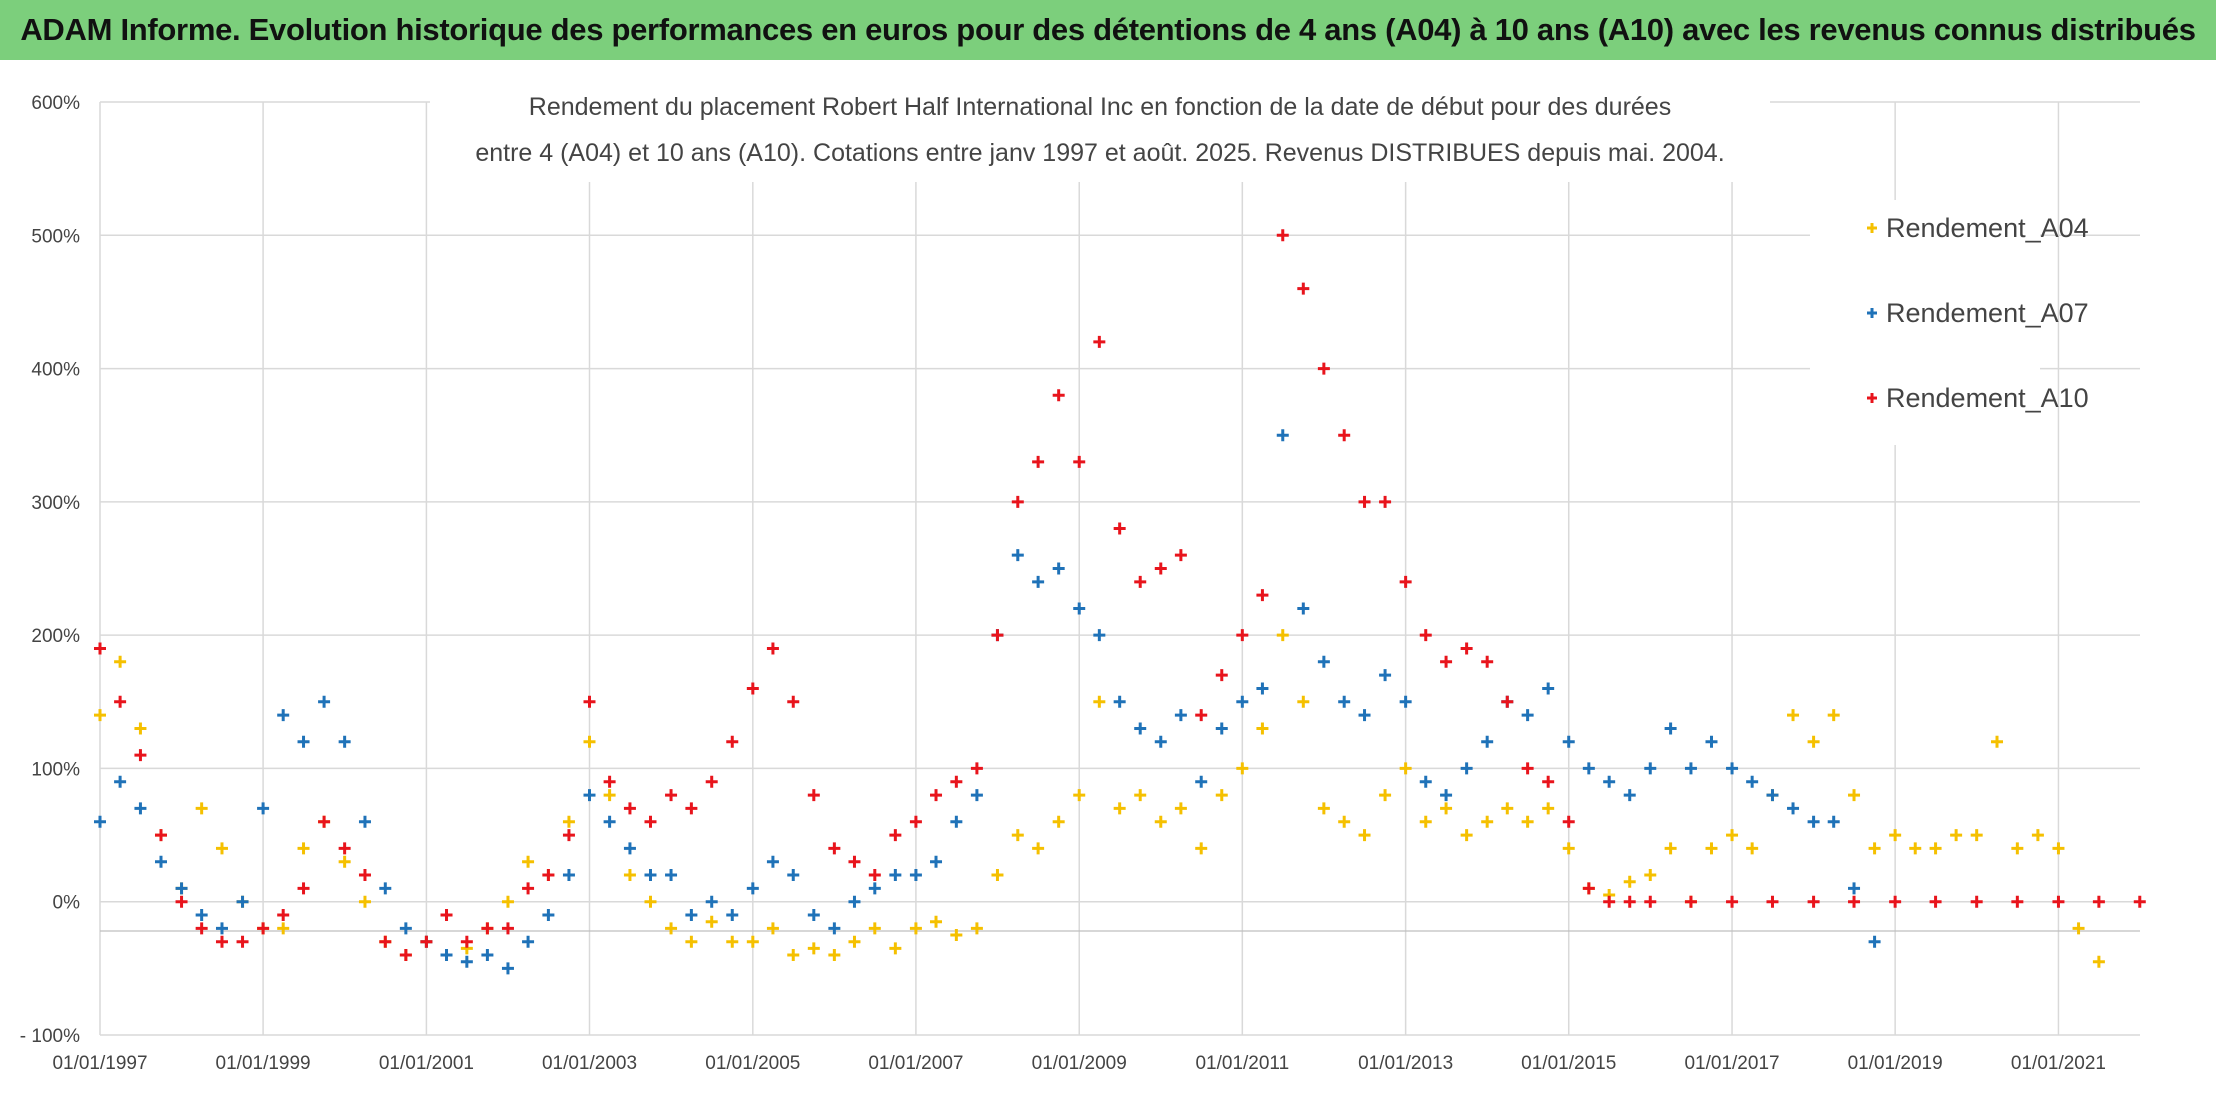 The image size is (2216, 1102). I want to click on x-tick-label: 01/01/2011, so click(1242, 1063).